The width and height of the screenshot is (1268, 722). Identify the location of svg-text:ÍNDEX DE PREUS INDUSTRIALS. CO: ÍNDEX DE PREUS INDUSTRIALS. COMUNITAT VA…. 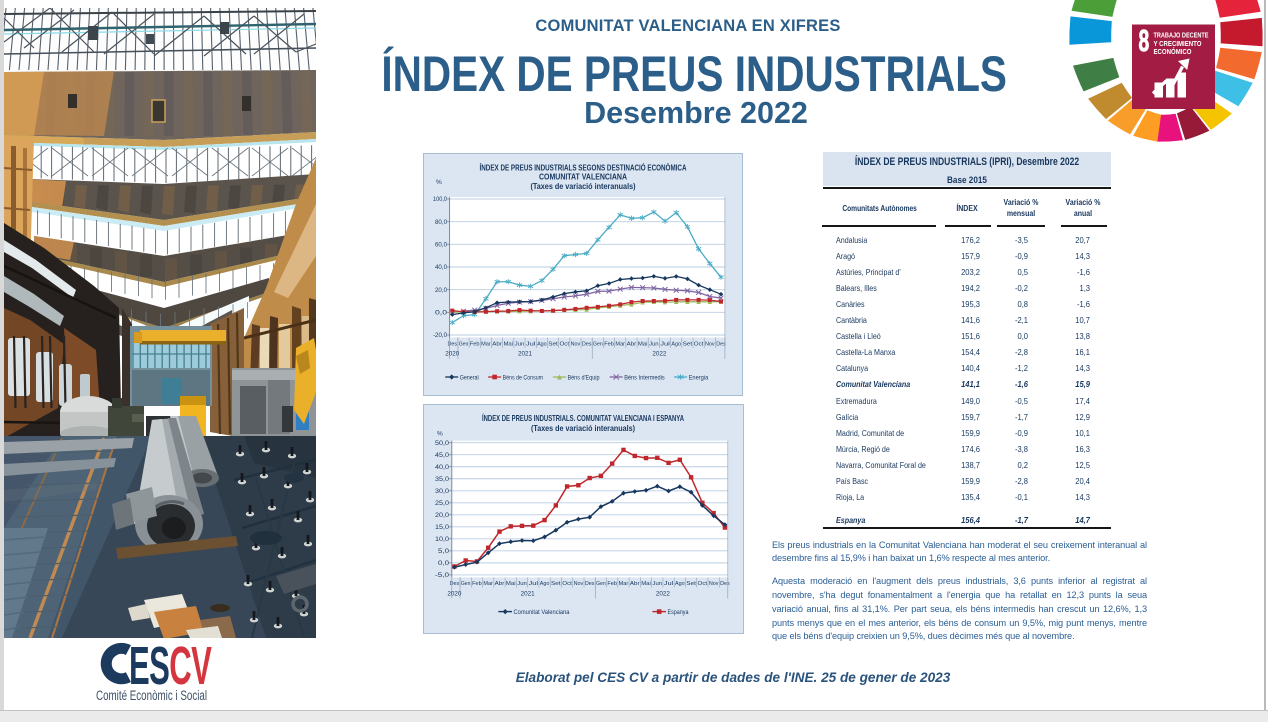
(583, 418).